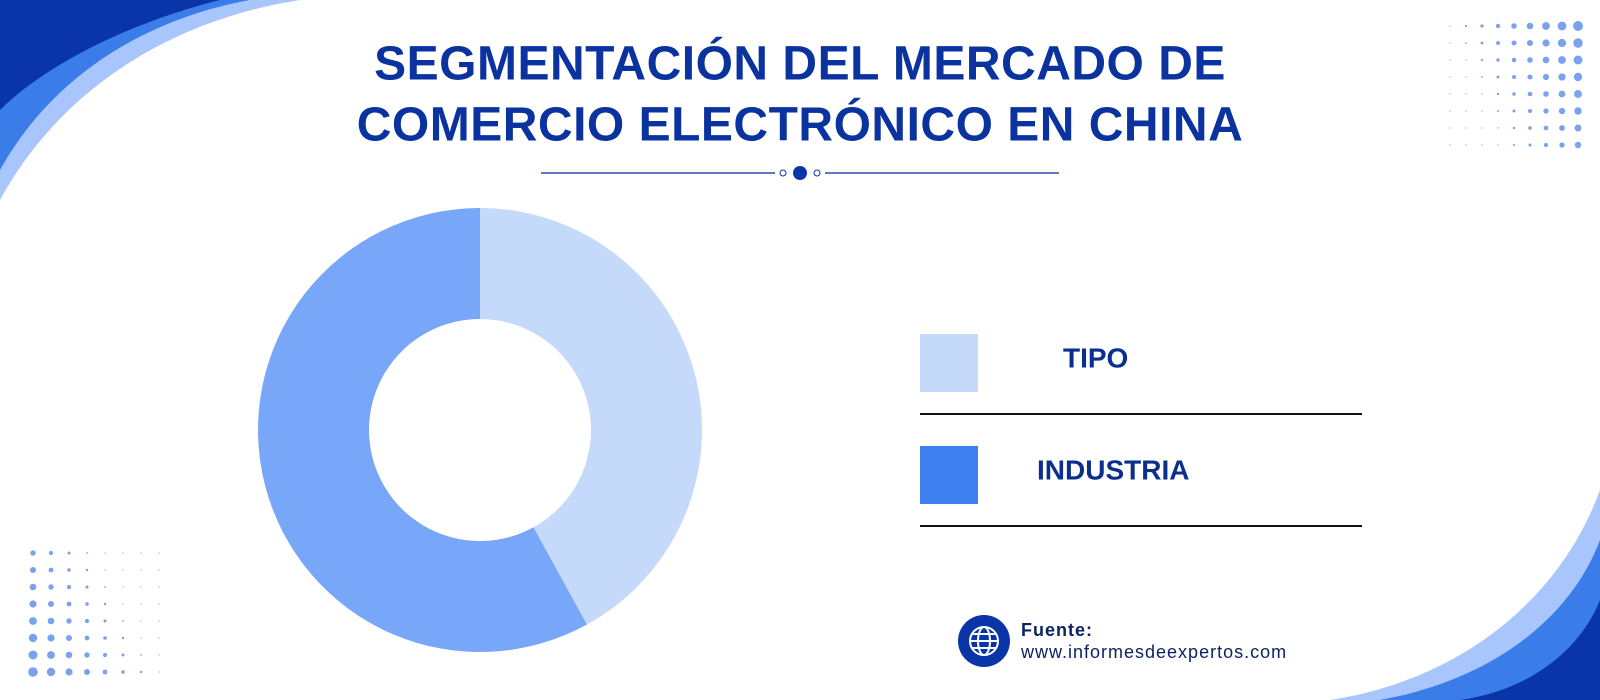  What do you see at coordinates (1095, 357) in the screenshot?
I see `legend-label: TIPO` at bounding box center [1095, 357].